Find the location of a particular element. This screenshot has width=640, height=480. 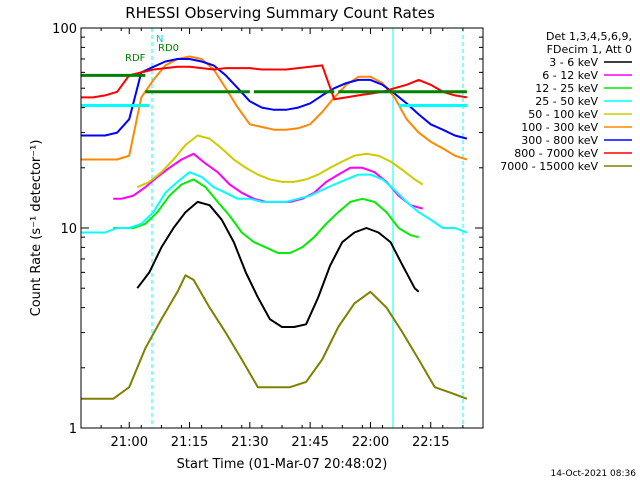

legend-entry-4: 50 - 100 keV is located at coordinates (563, 114).